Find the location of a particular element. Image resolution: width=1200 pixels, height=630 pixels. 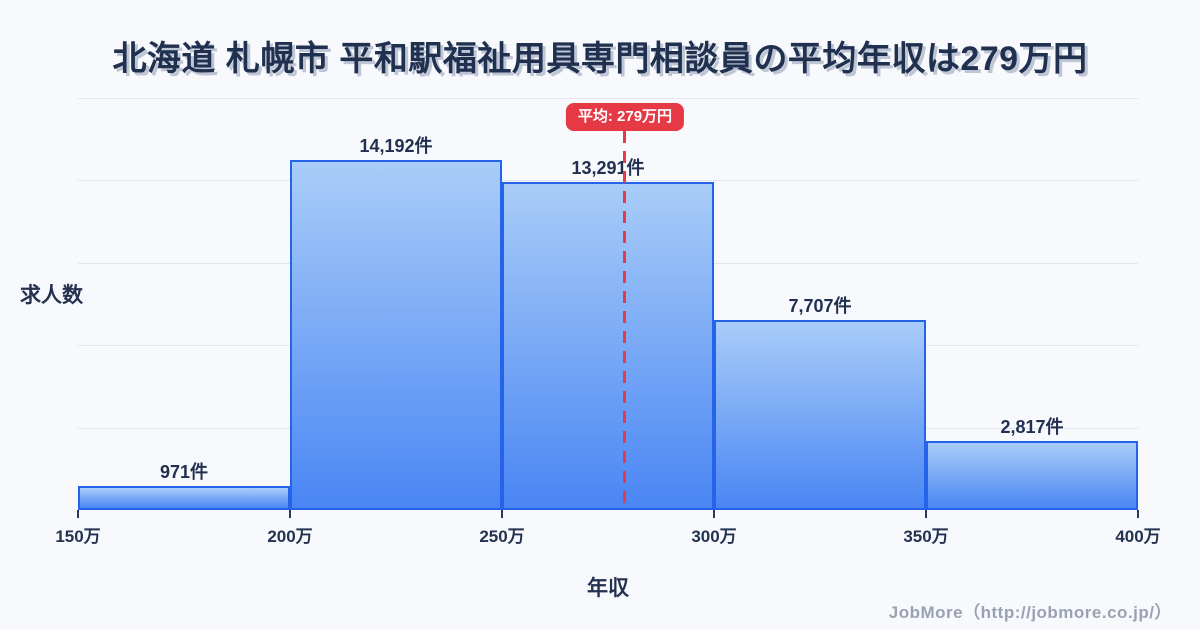

x-tick-label: 200万 is located at coordinates (290, 536).